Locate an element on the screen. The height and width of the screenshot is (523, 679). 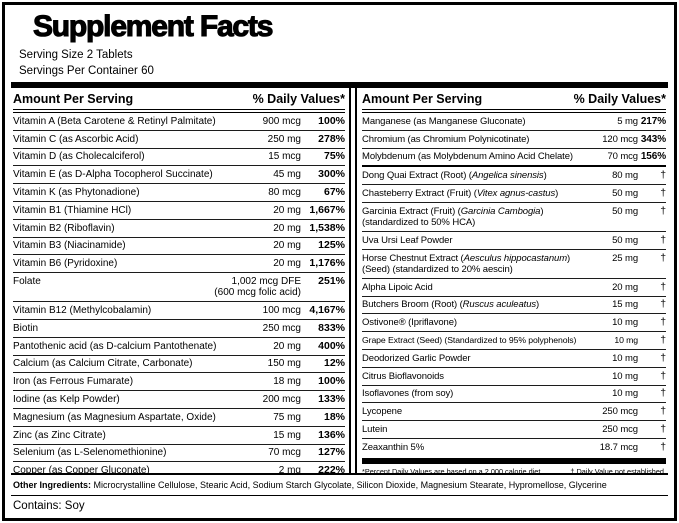
table-row: Uva Ursi Leaf Powder 50 mg † is located at coordinates (514, 239).